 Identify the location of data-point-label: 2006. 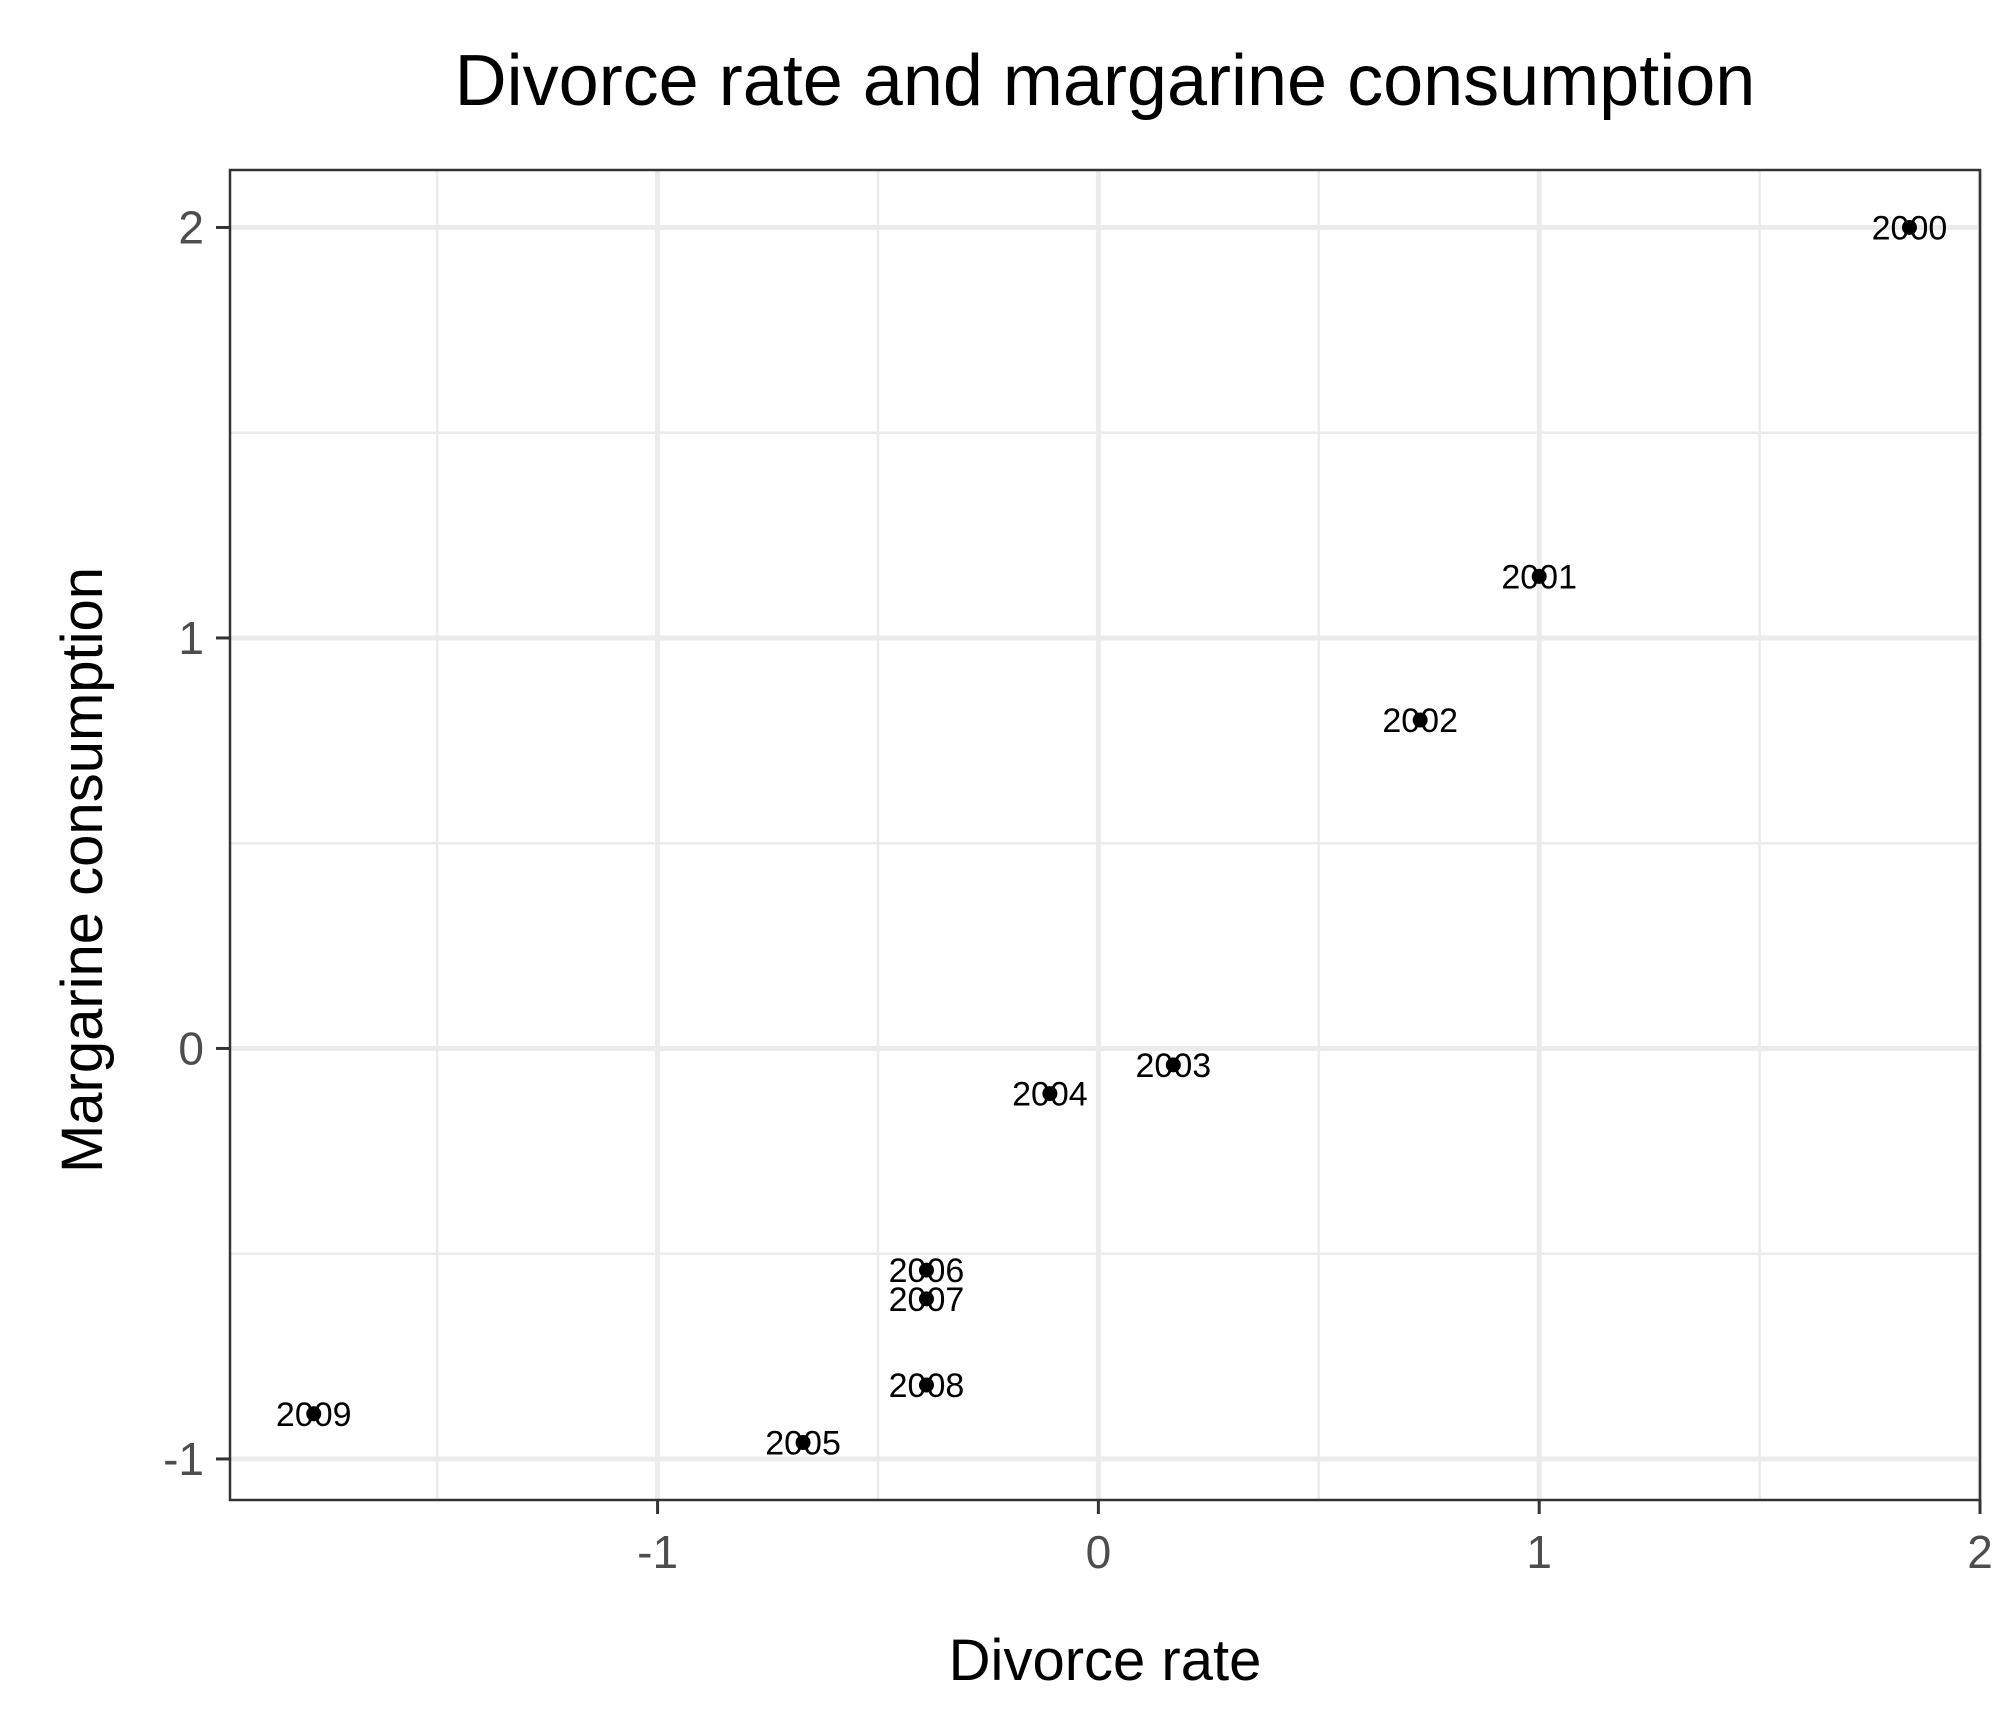
(927, 1271).